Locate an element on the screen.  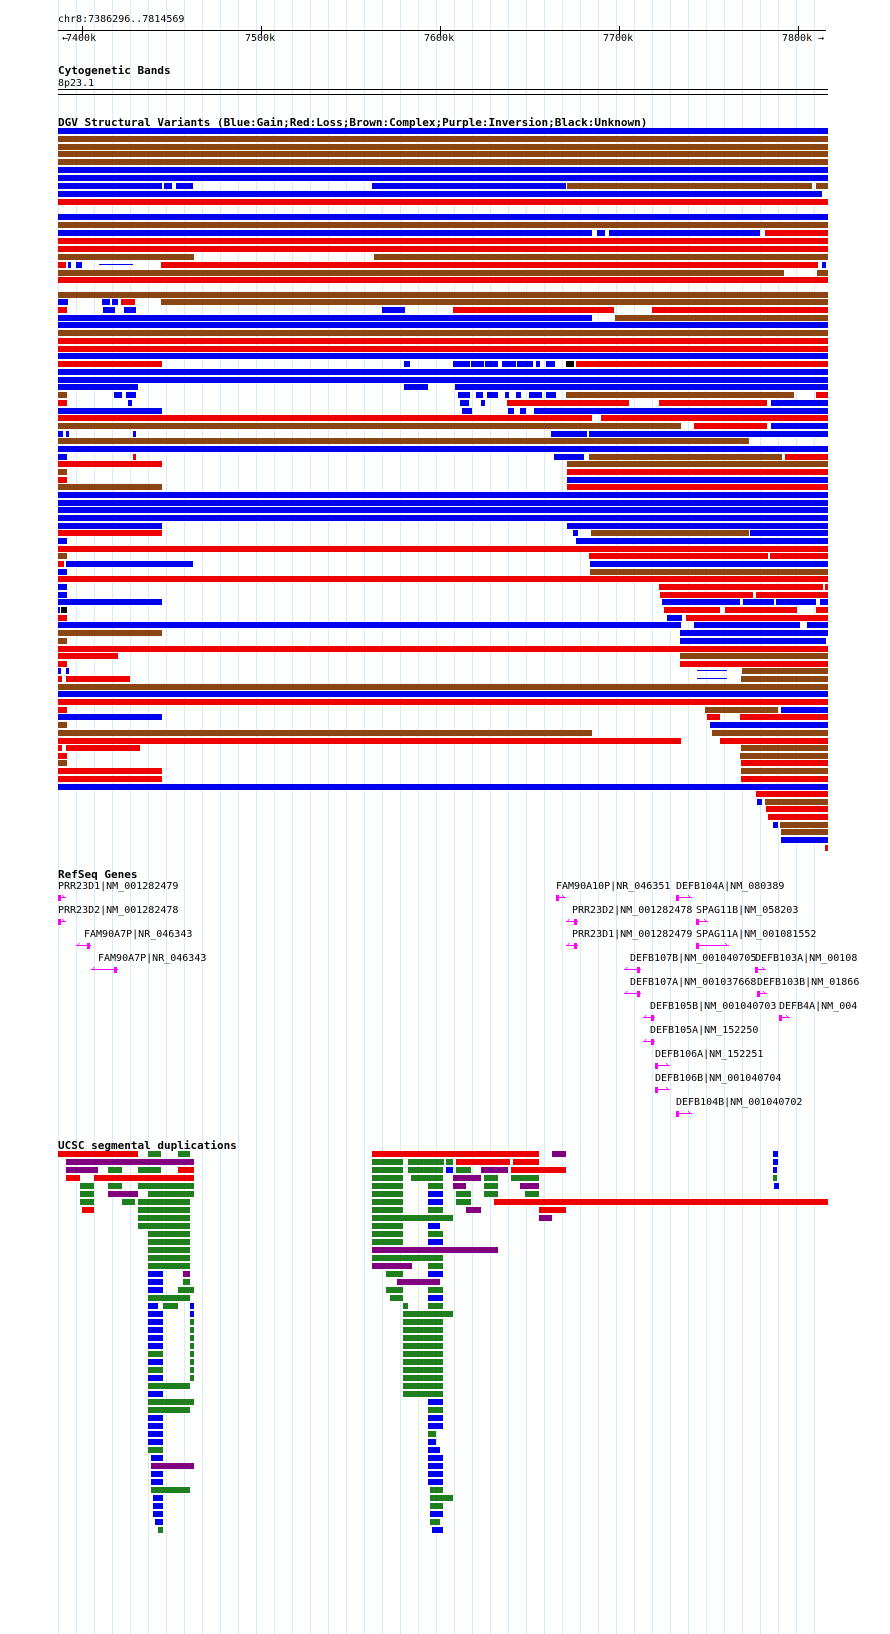
gene-label: PRR23D2|NM_001282478 is located at coordinates (632, 910).